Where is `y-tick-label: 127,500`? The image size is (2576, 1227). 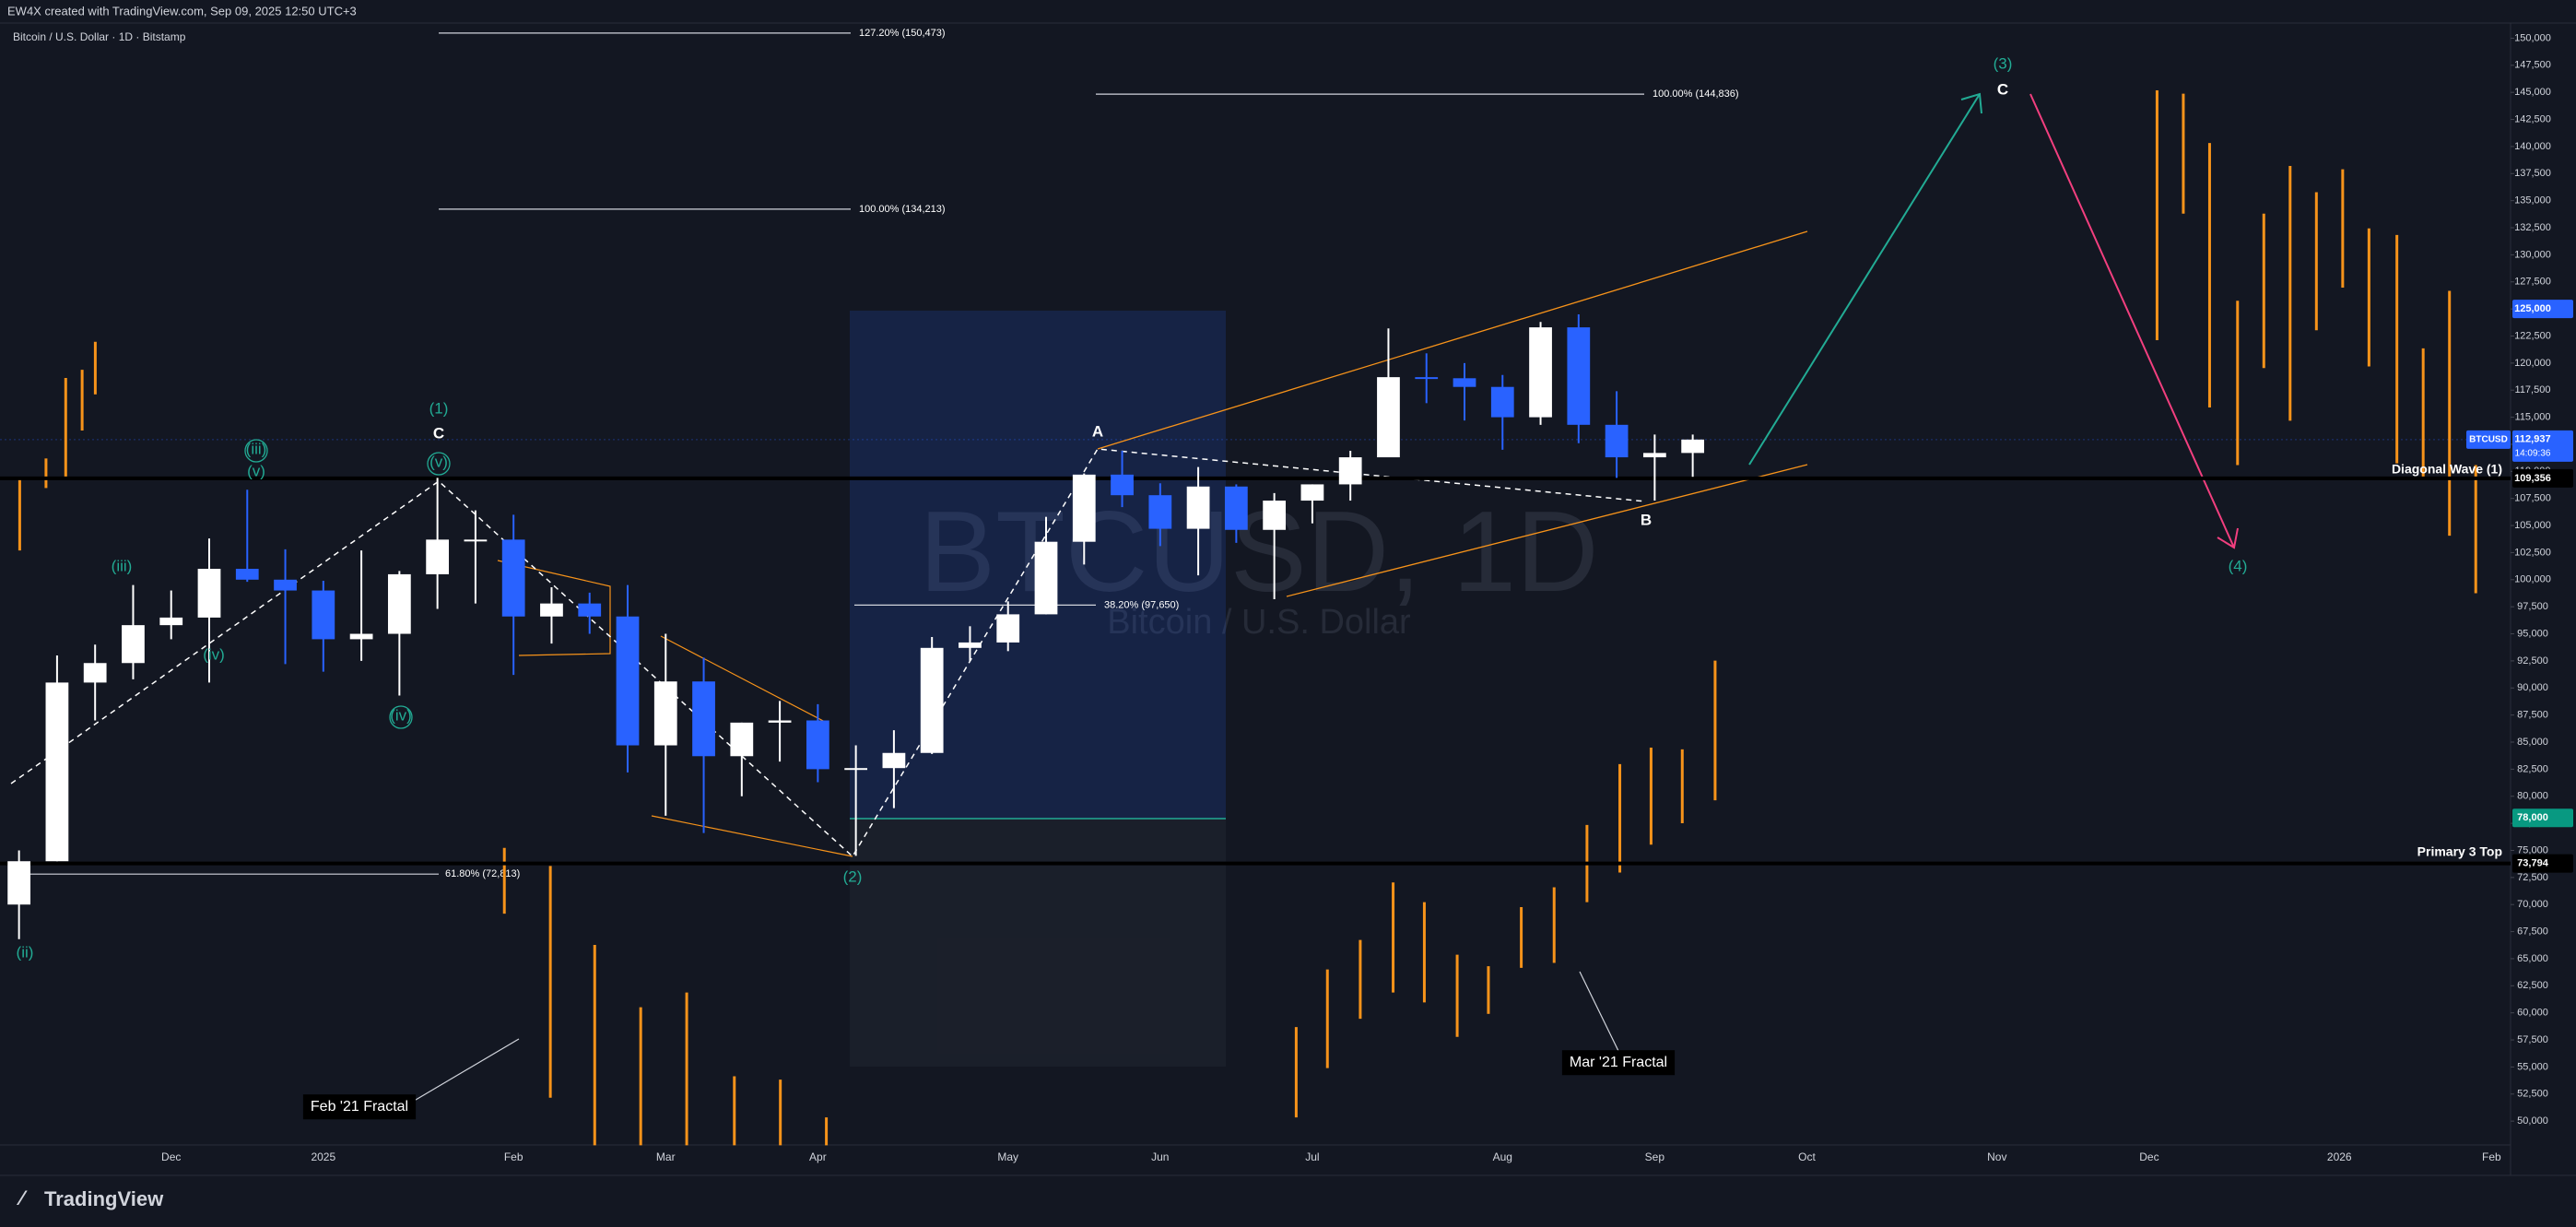 y-tick-label: 127,500 is located at coordinates (2532, 282).